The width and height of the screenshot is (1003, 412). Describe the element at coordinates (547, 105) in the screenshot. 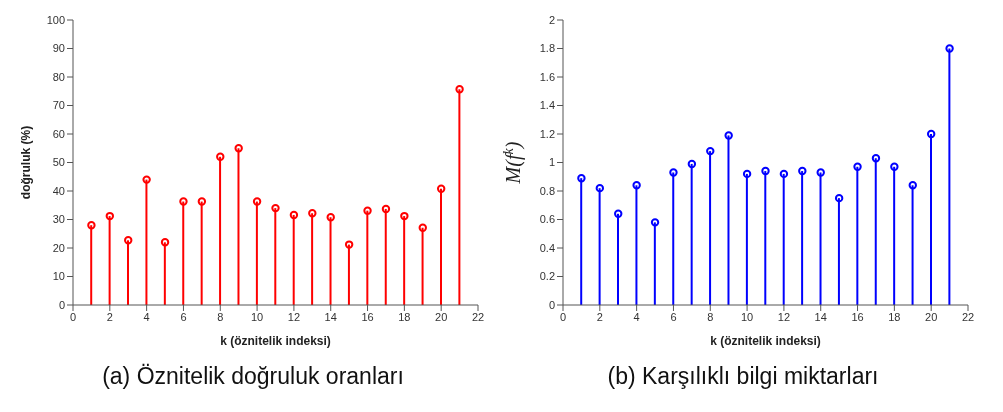

I see `y-tick-label: 1.4` at that location.